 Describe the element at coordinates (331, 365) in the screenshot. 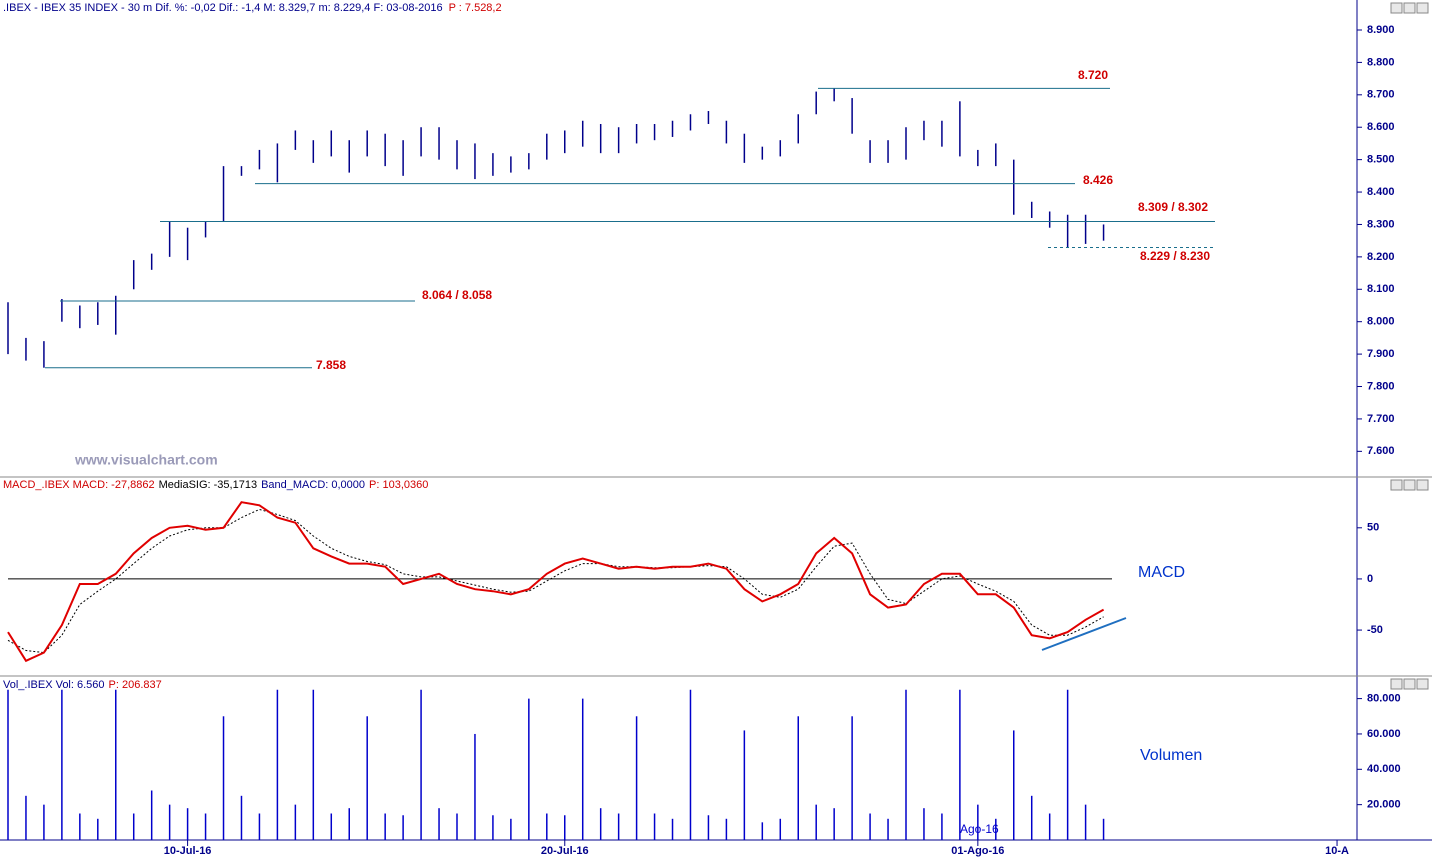

I see `level-label: 7.858` at that location.